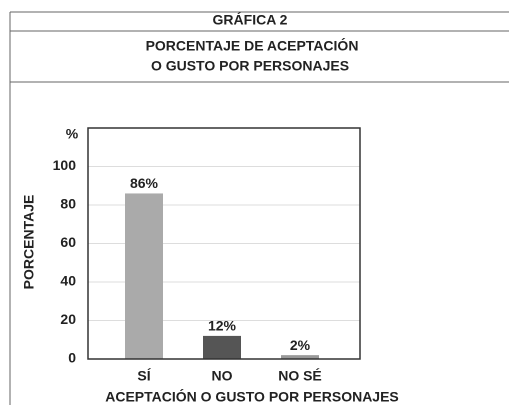  Describe the element at coordinates (252, 45) in the screenshot. I see `chart-title: PORCENTAJE DE ACEPTACIÓN` at that location.